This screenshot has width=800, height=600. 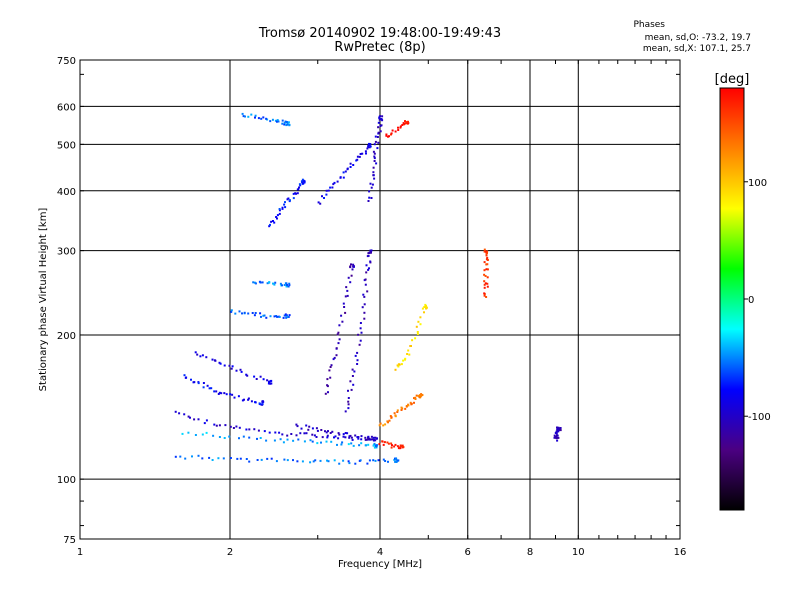 I want to click on x-tick-label: 2, so click(x=230, y=552).